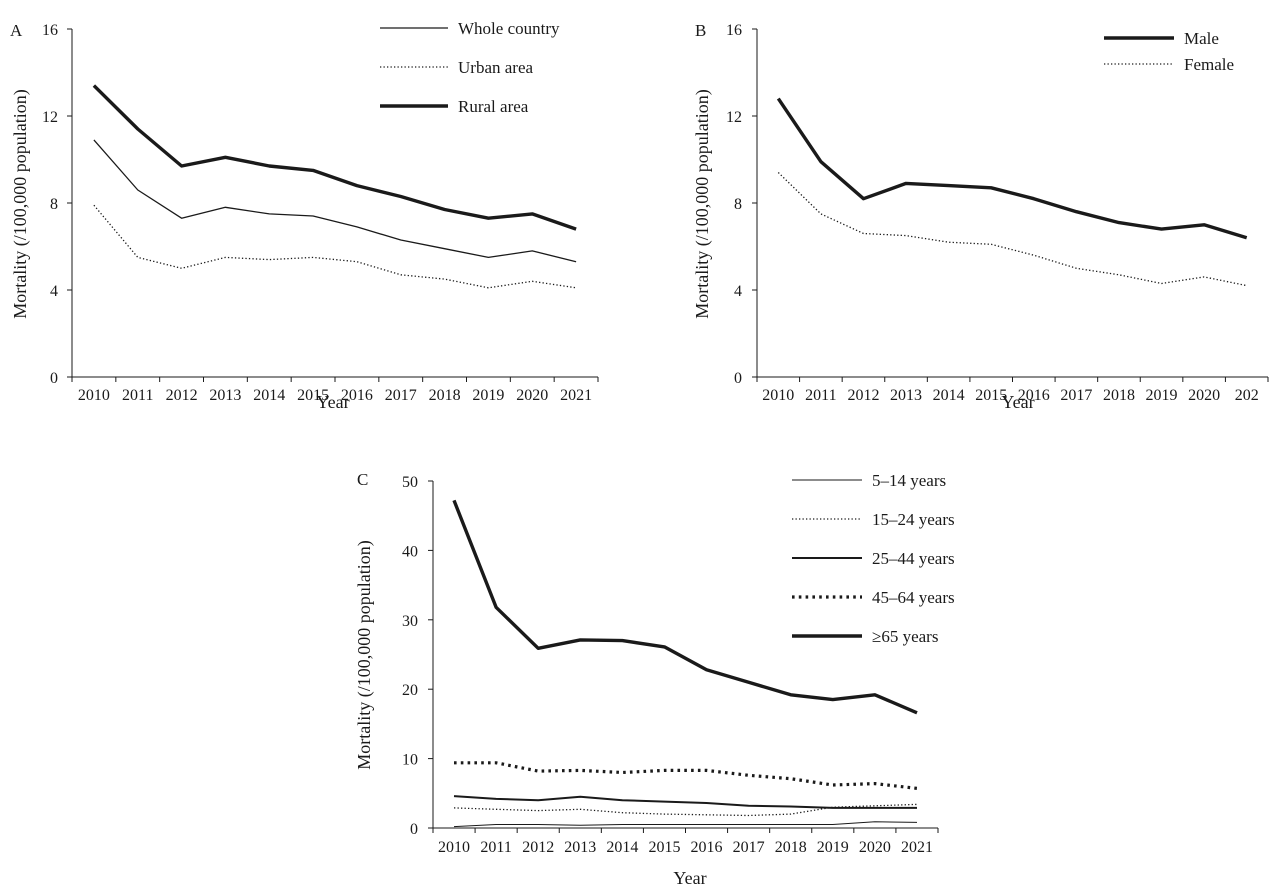 This screenshot has width=1271, height=889. Describe the element at coordinates (685, 607) in the screenshot. I see `series-line-65-years` at that location.